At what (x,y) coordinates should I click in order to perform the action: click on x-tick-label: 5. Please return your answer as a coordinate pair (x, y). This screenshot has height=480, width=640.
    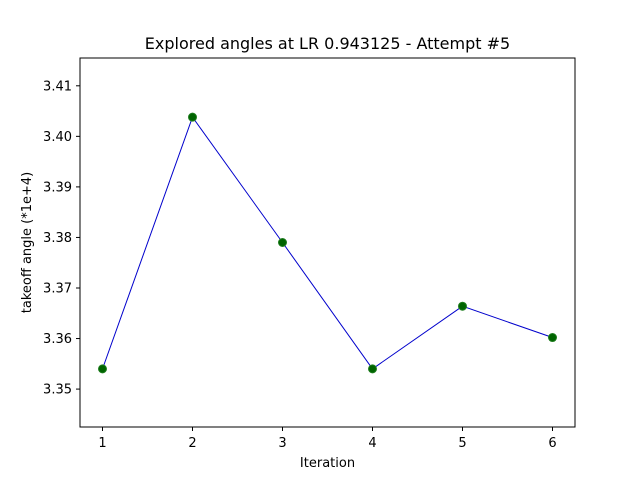
    Looking at the image, I should click on (462, 443).